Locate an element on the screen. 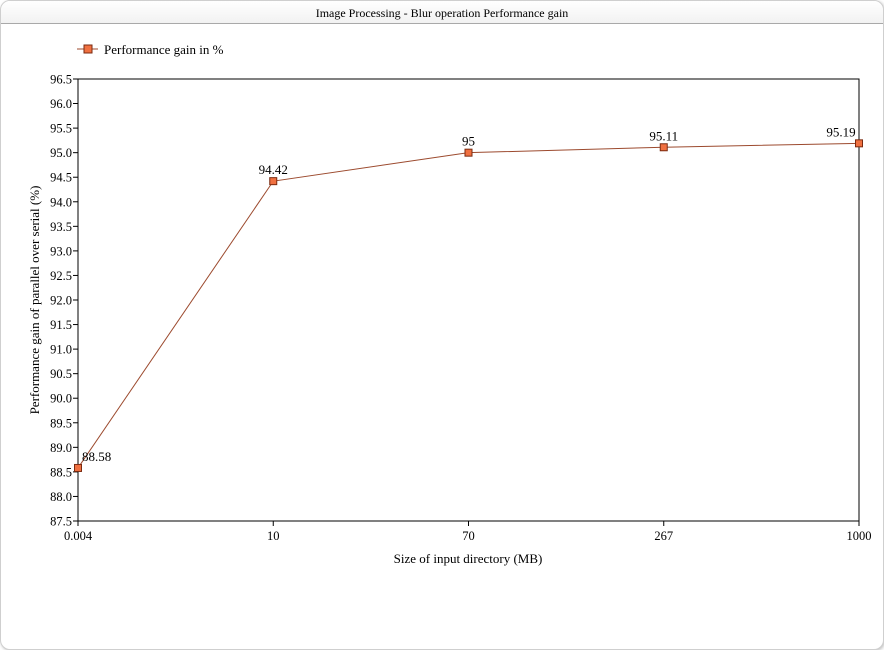 The image size is (884, 650). data-label: 88.58 is located at coordinates (96, 456).